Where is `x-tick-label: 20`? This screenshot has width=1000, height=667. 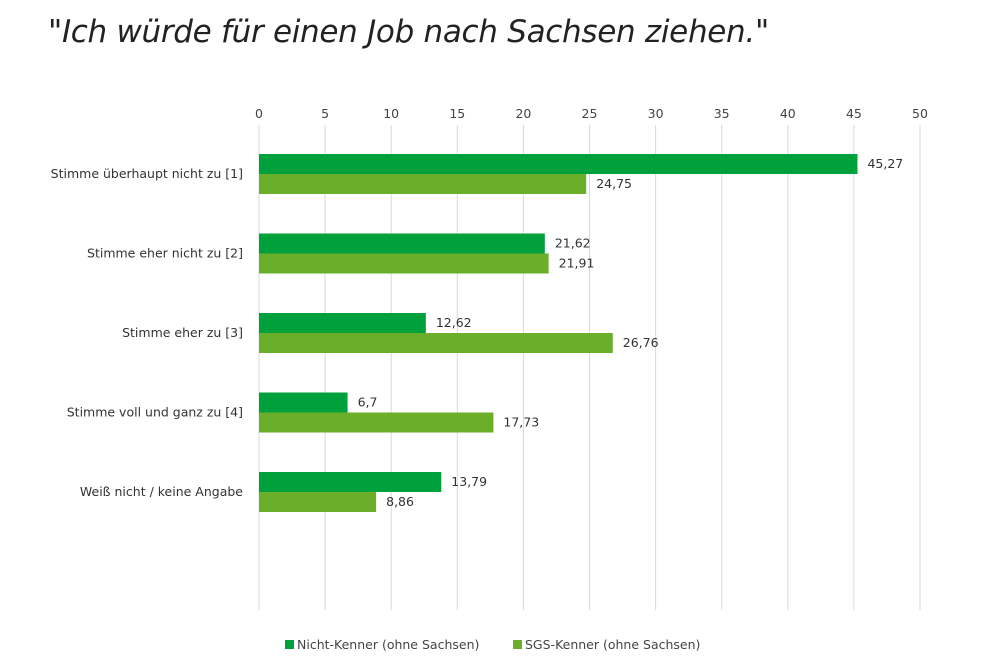
x-tick-label: 20 is located at coordinates (523, 113).